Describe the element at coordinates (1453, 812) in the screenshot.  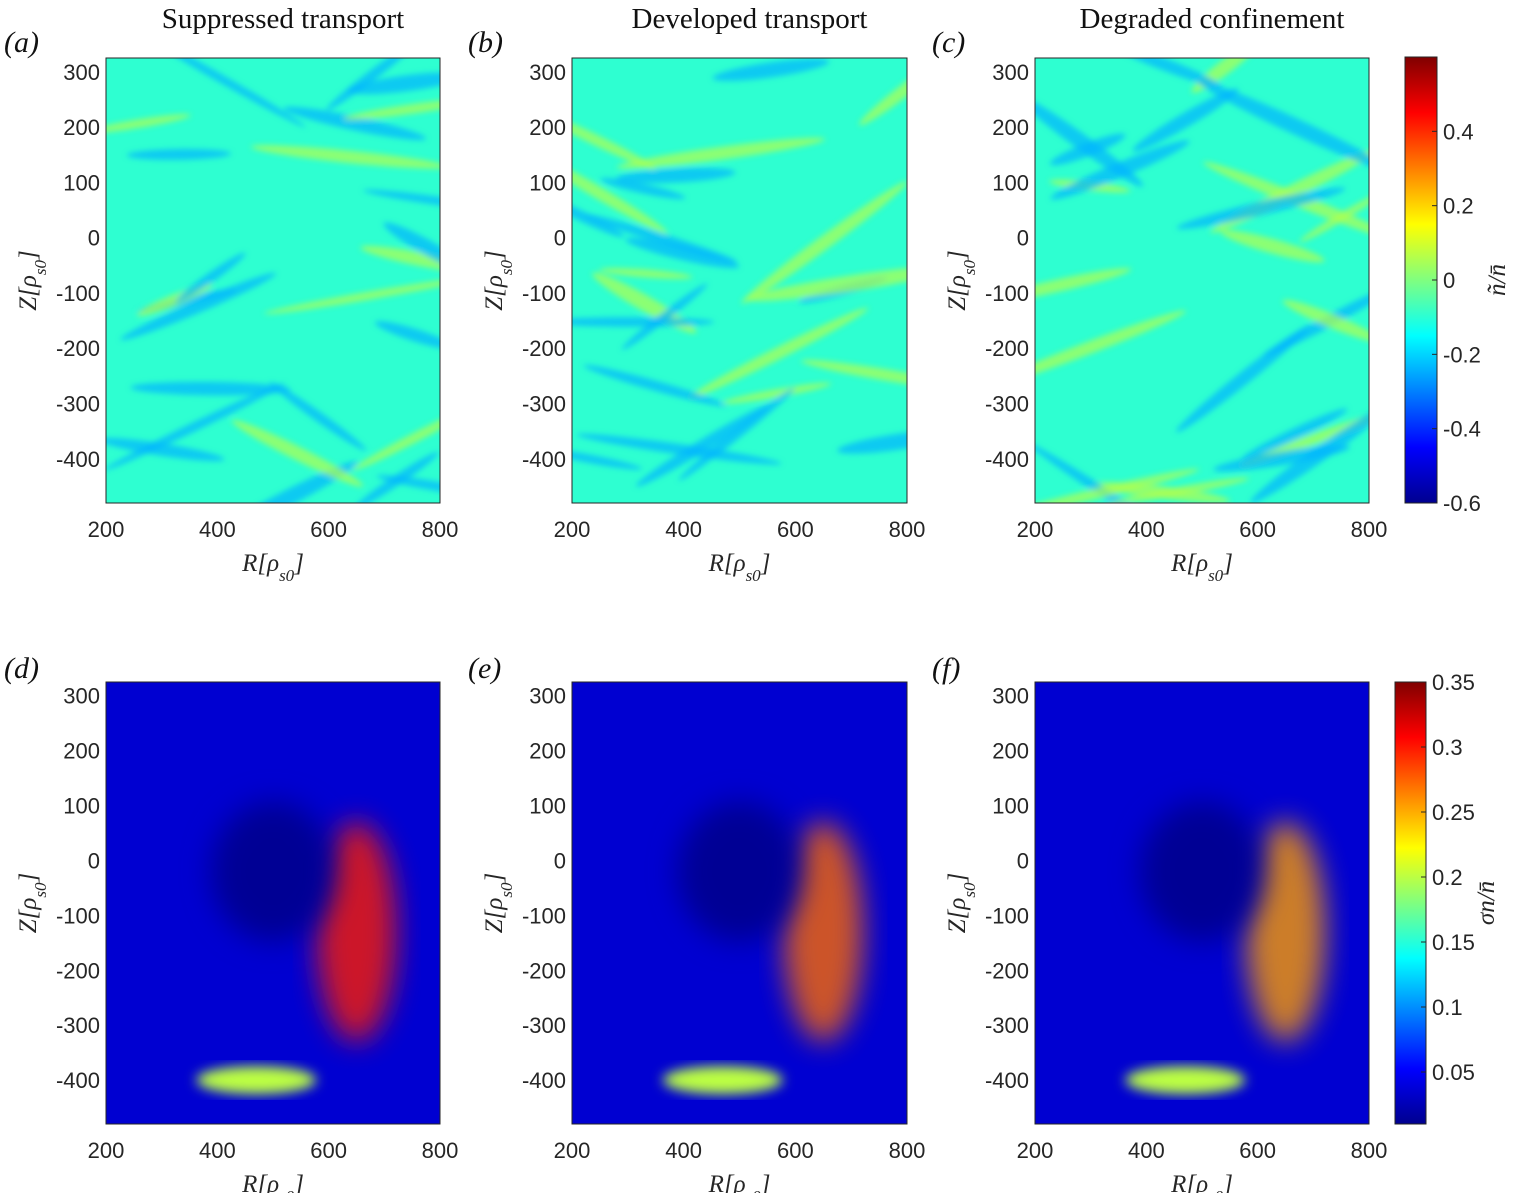
I see `colorbar-tick-label: 0.25` at that location.